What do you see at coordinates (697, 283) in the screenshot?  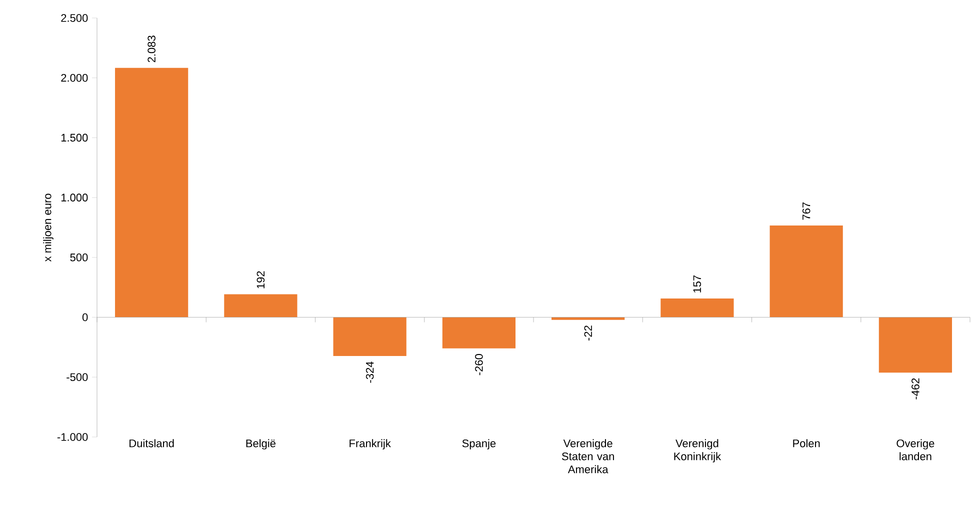 I see `data-label: 157` at bounding box center [697, 283].